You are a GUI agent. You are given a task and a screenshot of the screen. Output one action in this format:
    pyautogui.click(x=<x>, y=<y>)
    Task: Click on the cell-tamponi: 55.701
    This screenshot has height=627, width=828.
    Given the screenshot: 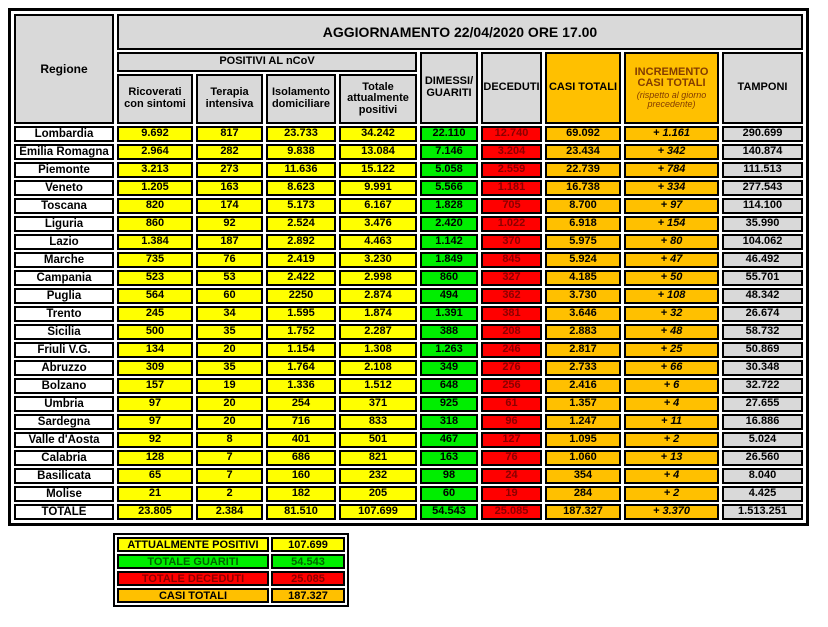 What is the action you would take?
    pyautogui.click(x=762, y=278)
    